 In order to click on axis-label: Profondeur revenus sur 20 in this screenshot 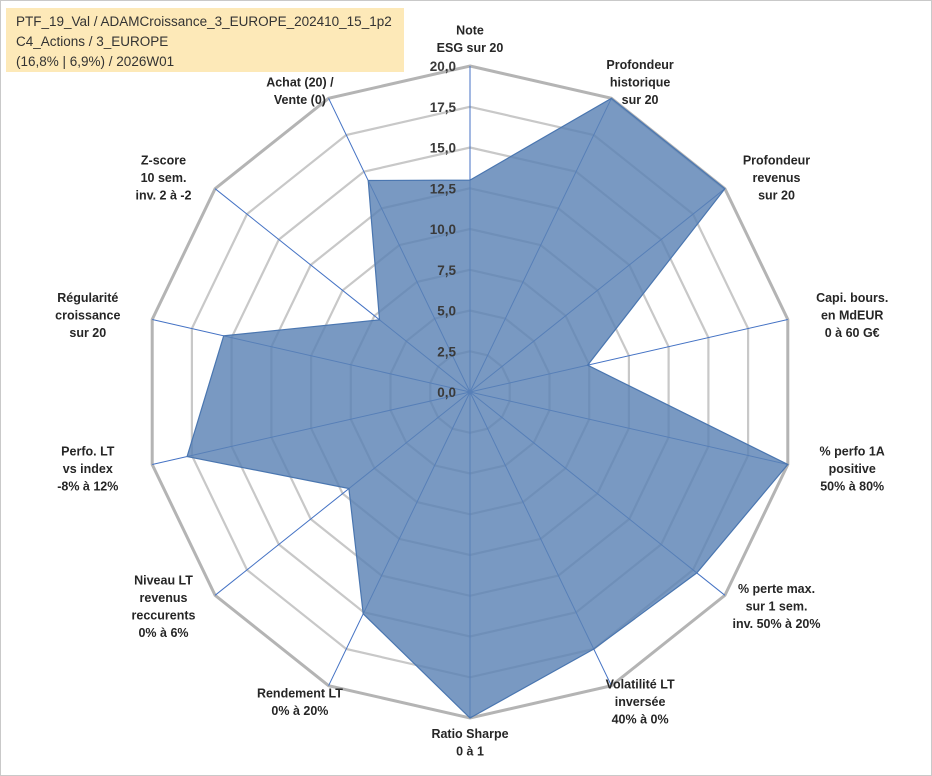, I will do `click(776, 177)`.